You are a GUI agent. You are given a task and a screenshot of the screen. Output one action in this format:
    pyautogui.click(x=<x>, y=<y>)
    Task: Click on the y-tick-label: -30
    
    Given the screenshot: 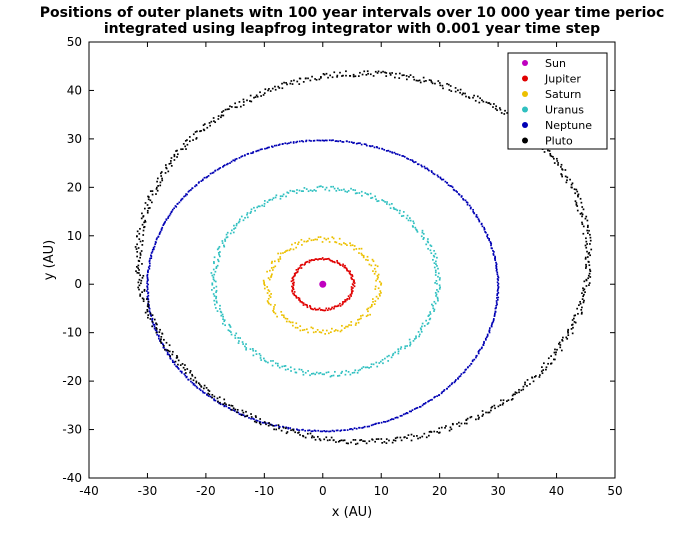 What is the action you would take?
    pyautogui.click(x=72, y=430)
    